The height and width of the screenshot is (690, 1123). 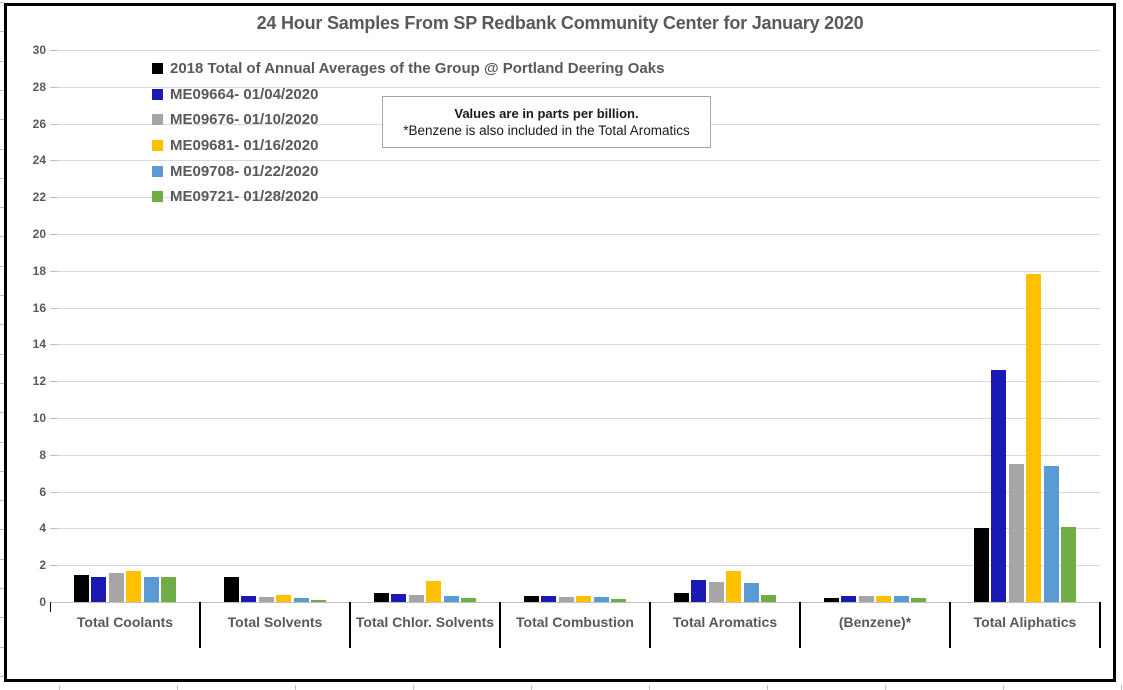 What do you see at coordinates (125, 622) in the screenshot?
I see `x-axis-category-label: Total Coolants` at bounding box center [125, 622].